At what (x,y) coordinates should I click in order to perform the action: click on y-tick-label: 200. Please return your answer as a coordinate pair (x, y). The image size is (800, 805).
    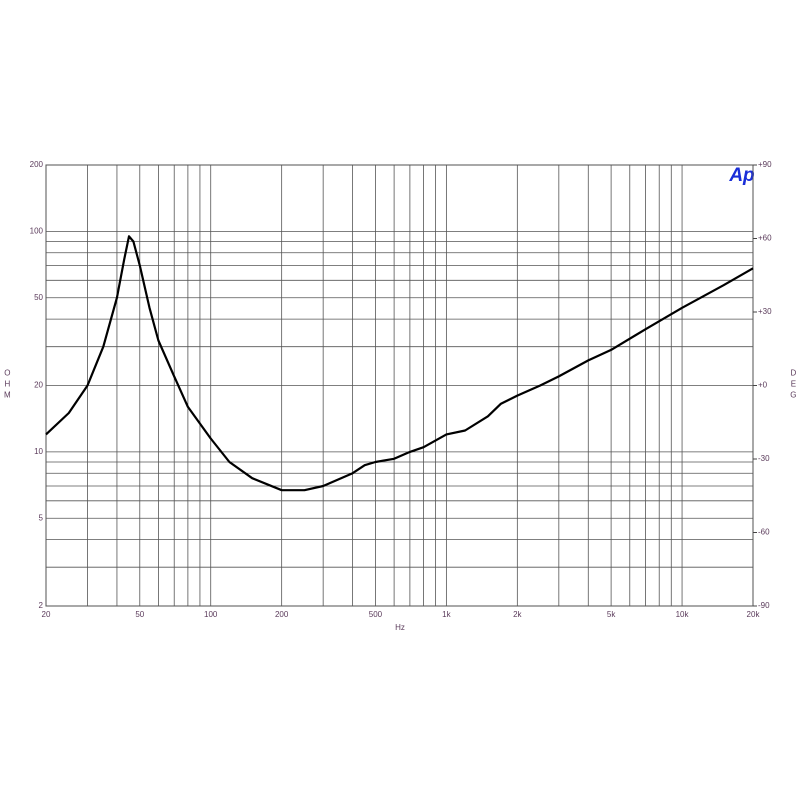
    Looking at the image, I should click on (37, 164).